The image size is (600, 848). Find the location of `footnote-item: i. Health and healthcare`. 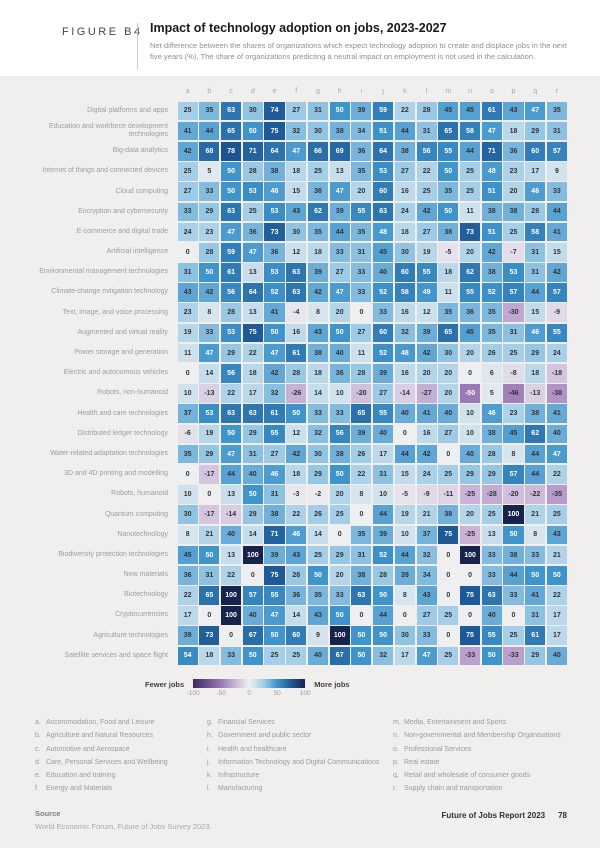

footnote-item: i. Health and healthcare is located at coordinates (300, 749).